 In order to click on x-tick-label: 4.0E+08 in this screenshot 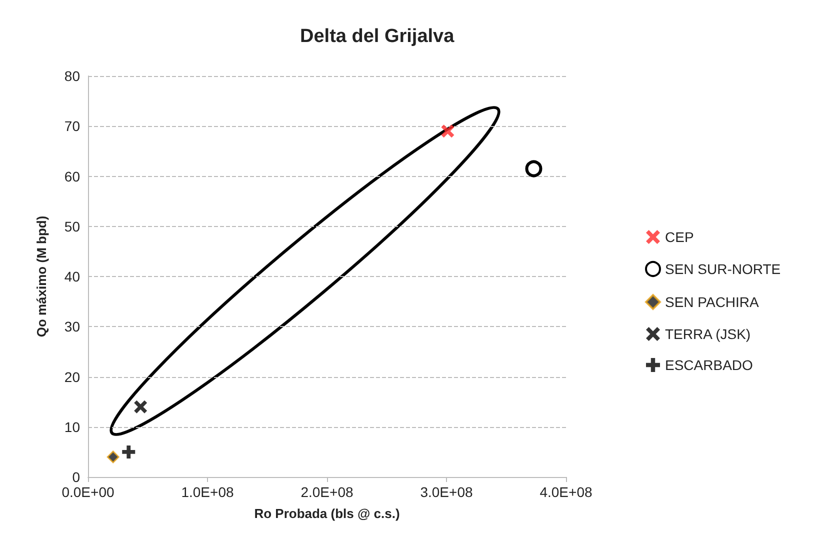, I will do `click(566, 492)`.